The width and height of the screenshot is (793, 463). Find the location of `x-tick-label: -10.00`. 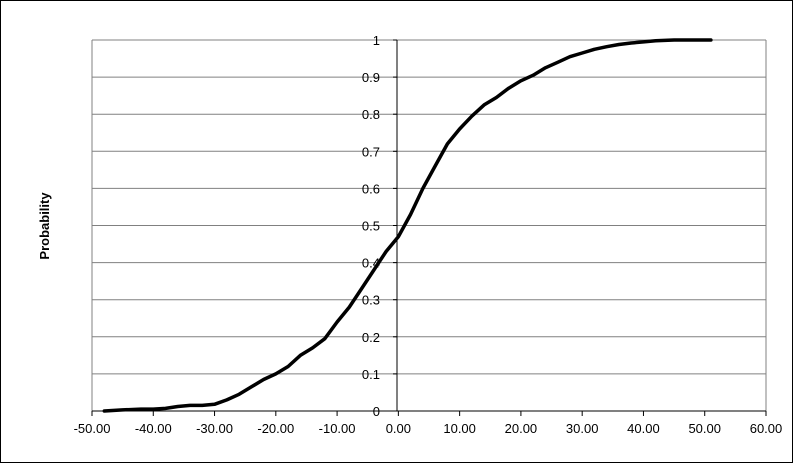

x-tick-label: -10.00 is located at coordinates (337, 428).